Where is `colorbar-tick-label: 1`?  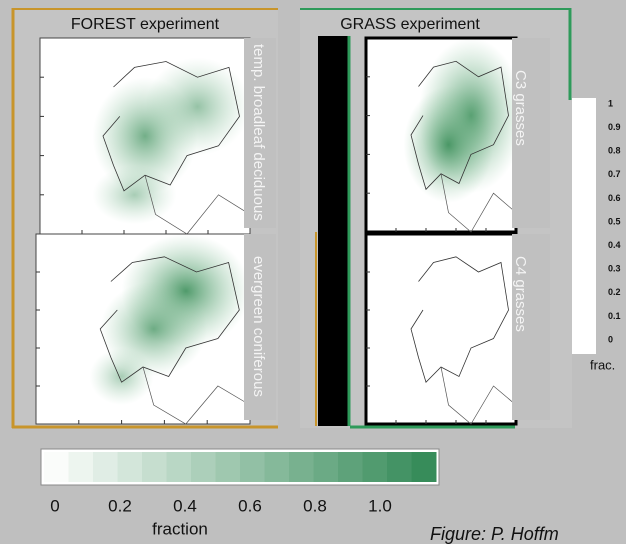
colorbar-tick-label: 1 is located at coordinates (610, 103).